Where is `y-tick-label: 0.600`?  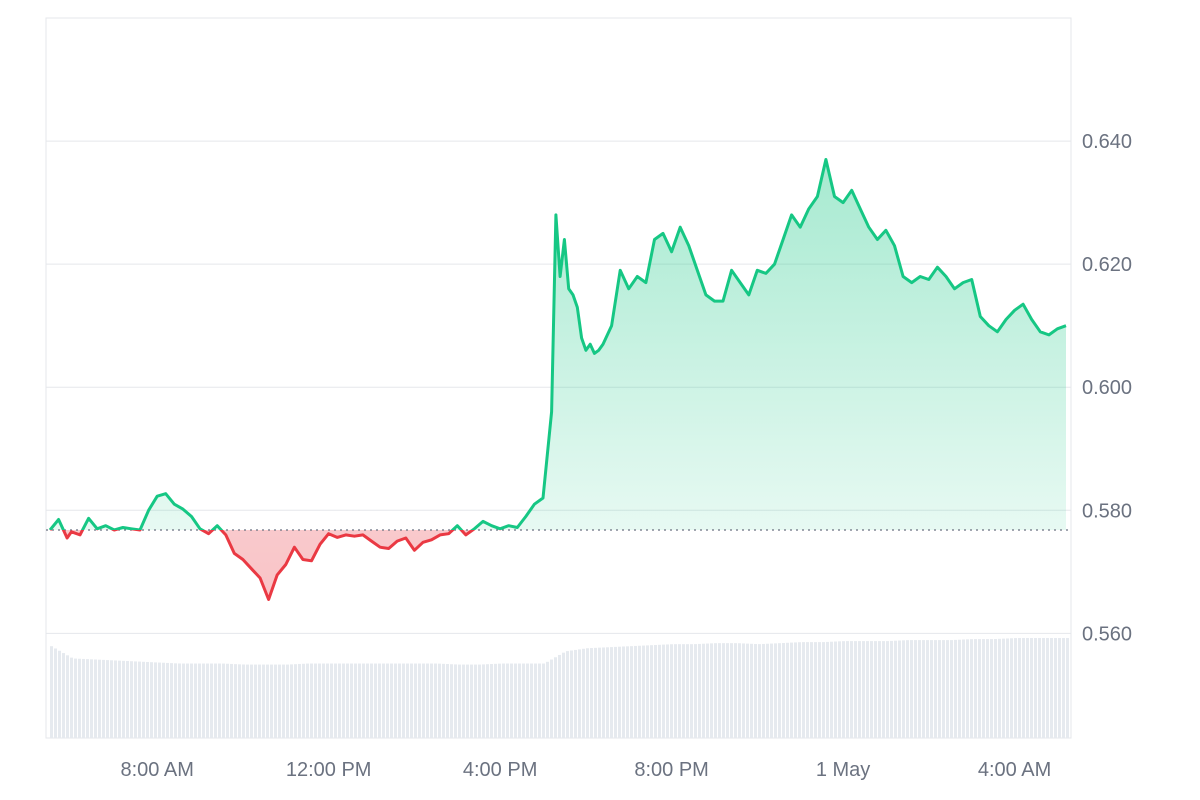 y-tick-label: 0.600 is located at coordinates (1107, 388).